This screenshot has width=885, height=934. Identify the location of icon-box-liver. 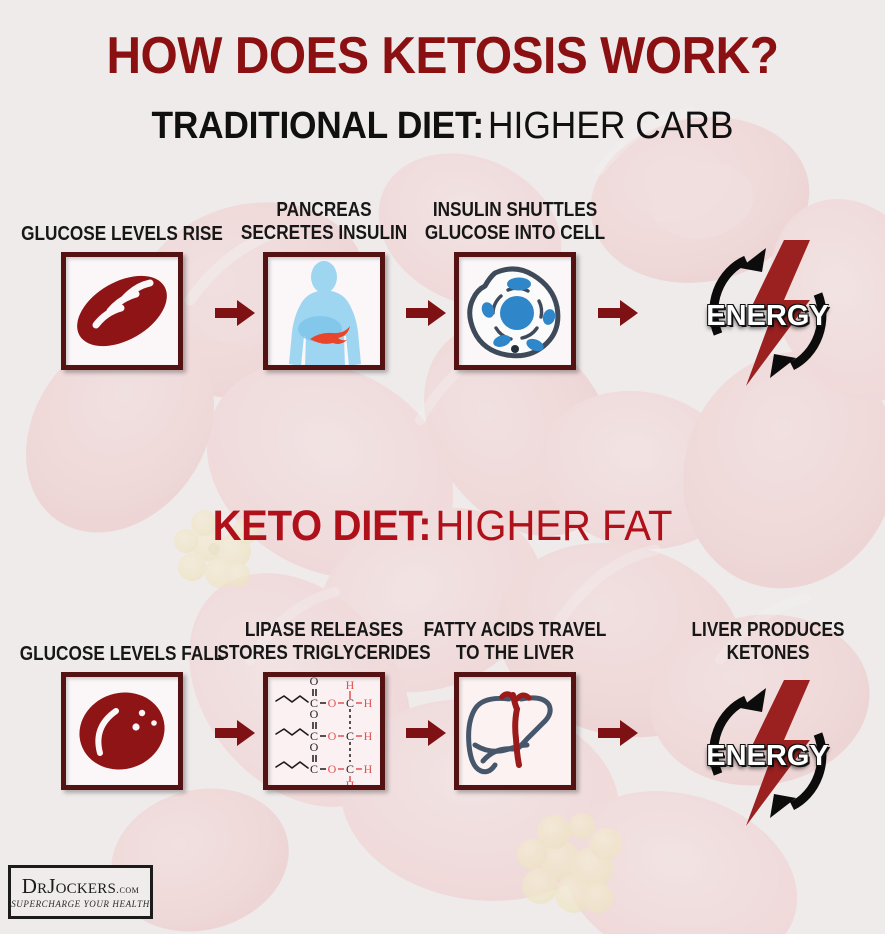
(515, 731).